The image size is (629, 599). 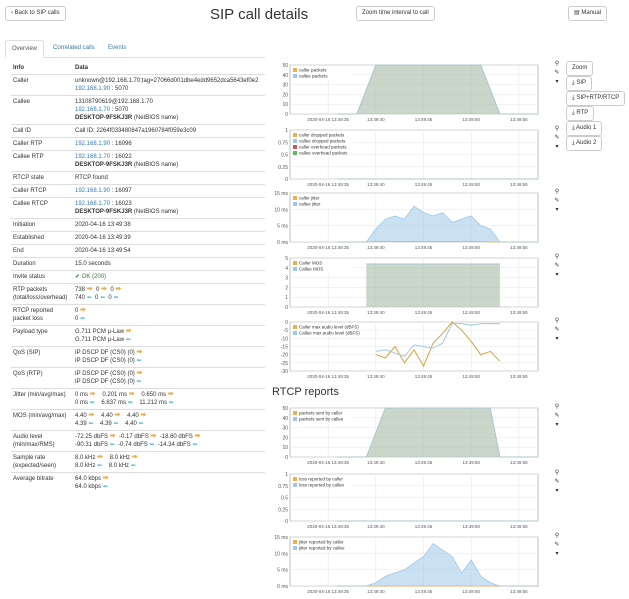 What do you see at coordinates (169, 462) in the screenshot?
I see `row-value: 8.0 kHz ⮕ 8.0 kHz ⮕ 8.0 kHz ⬅ 8.0 kHz ⬅` at bounding box center [169, 462].